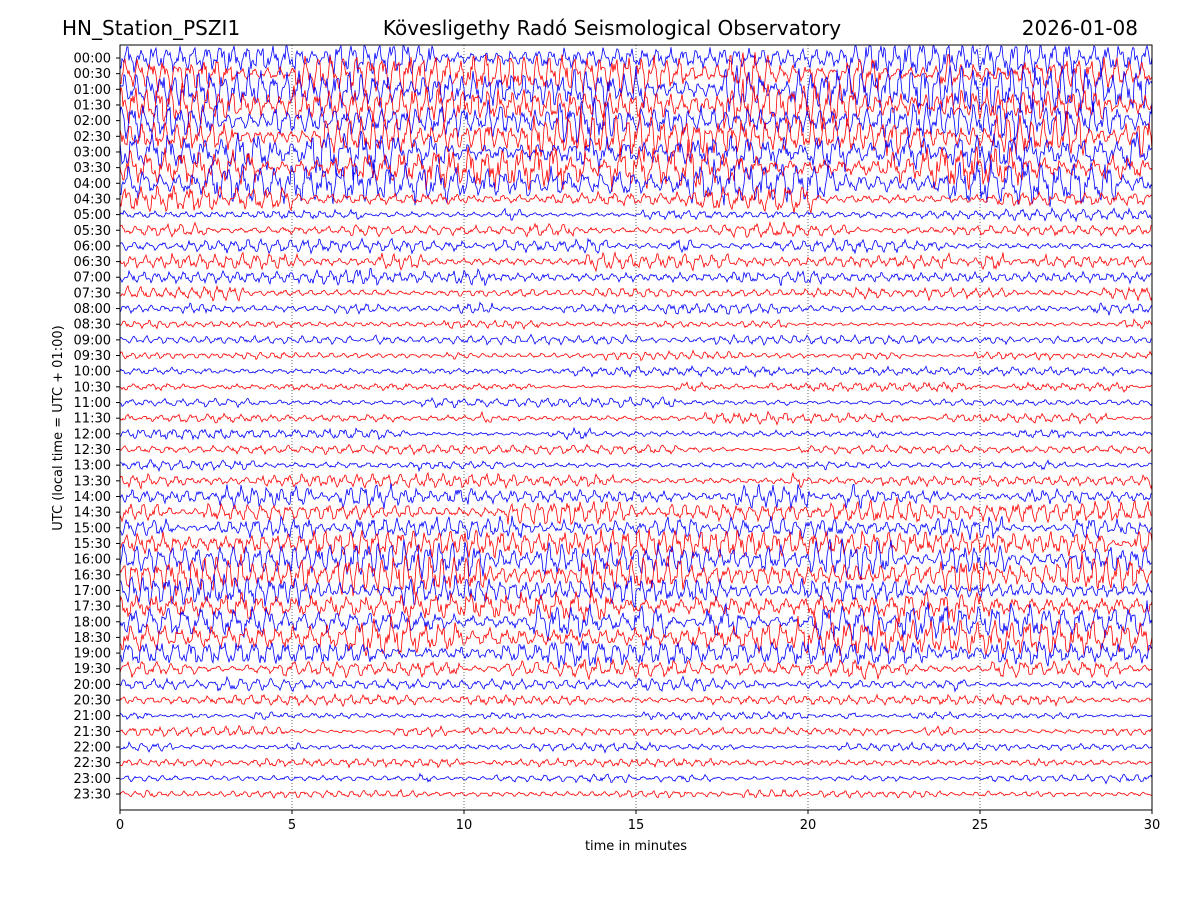 Image resolution: width=1200 pixels, height=900 pixels. Describe the element at coordinates (92, 779) in the screenshot. I see `y-tick-label: 23:00` at that location.